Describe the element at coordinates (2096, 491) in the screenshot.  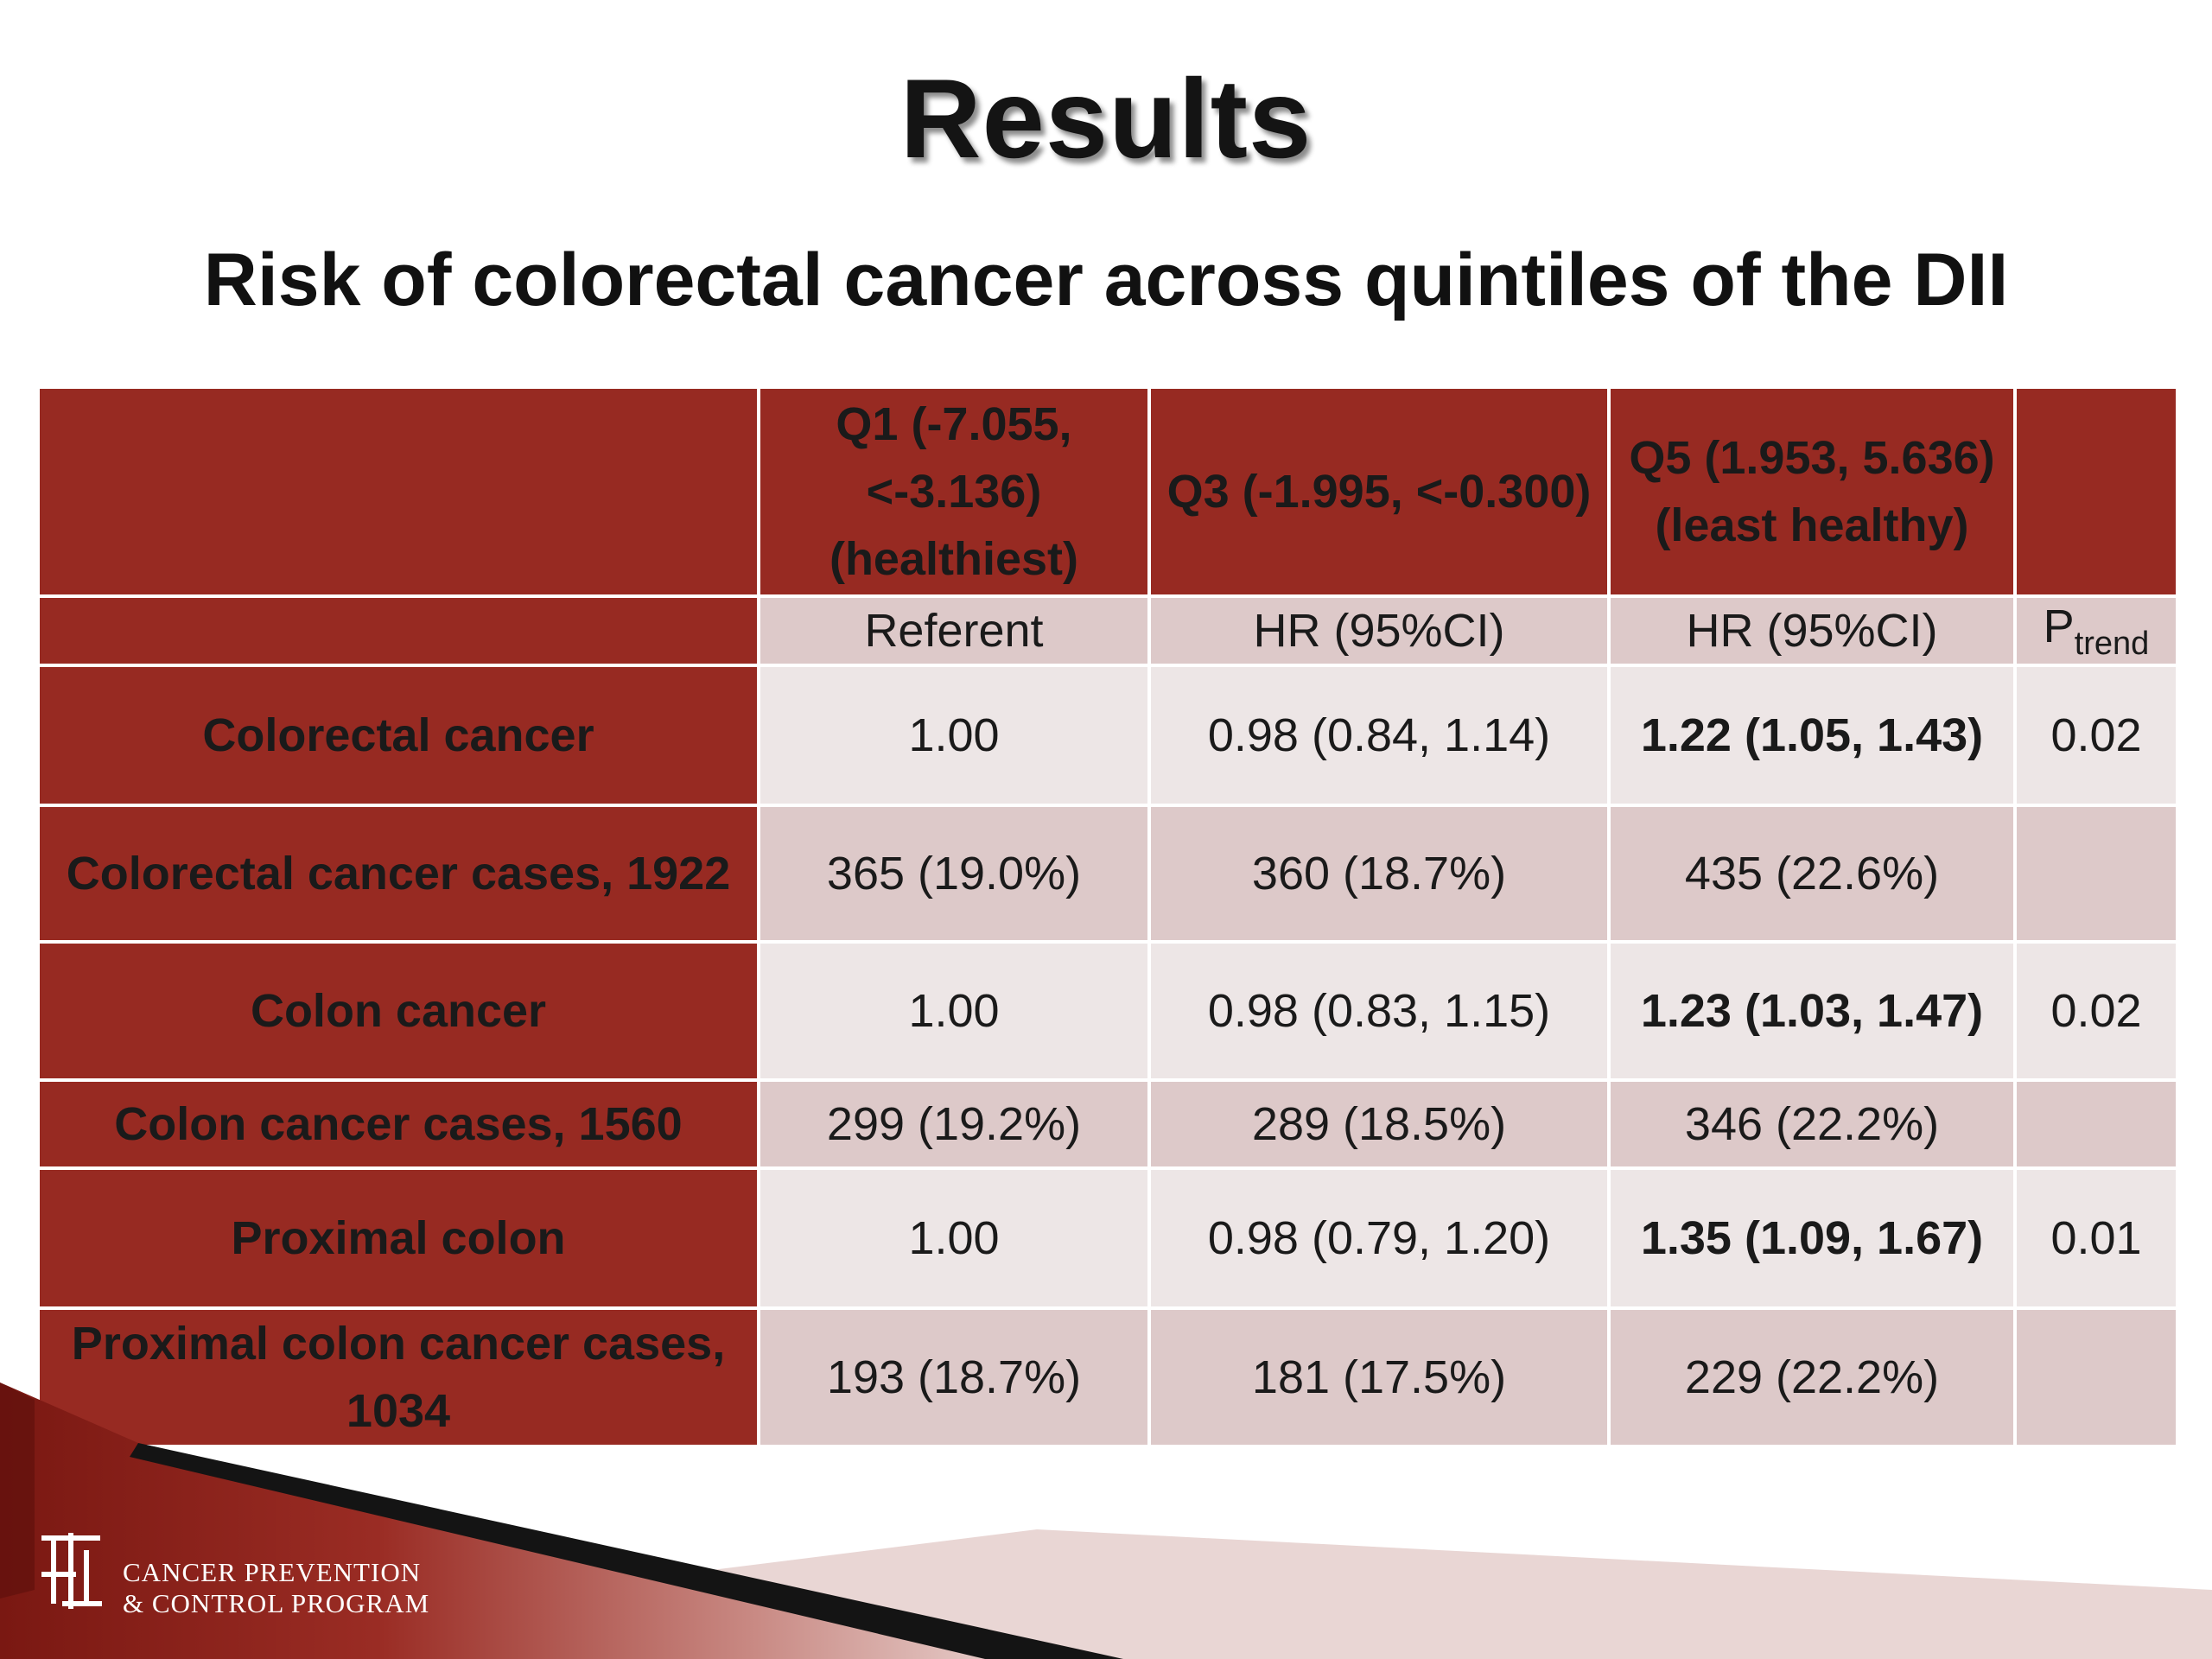
I see `header-ptrend-cell` at that location.